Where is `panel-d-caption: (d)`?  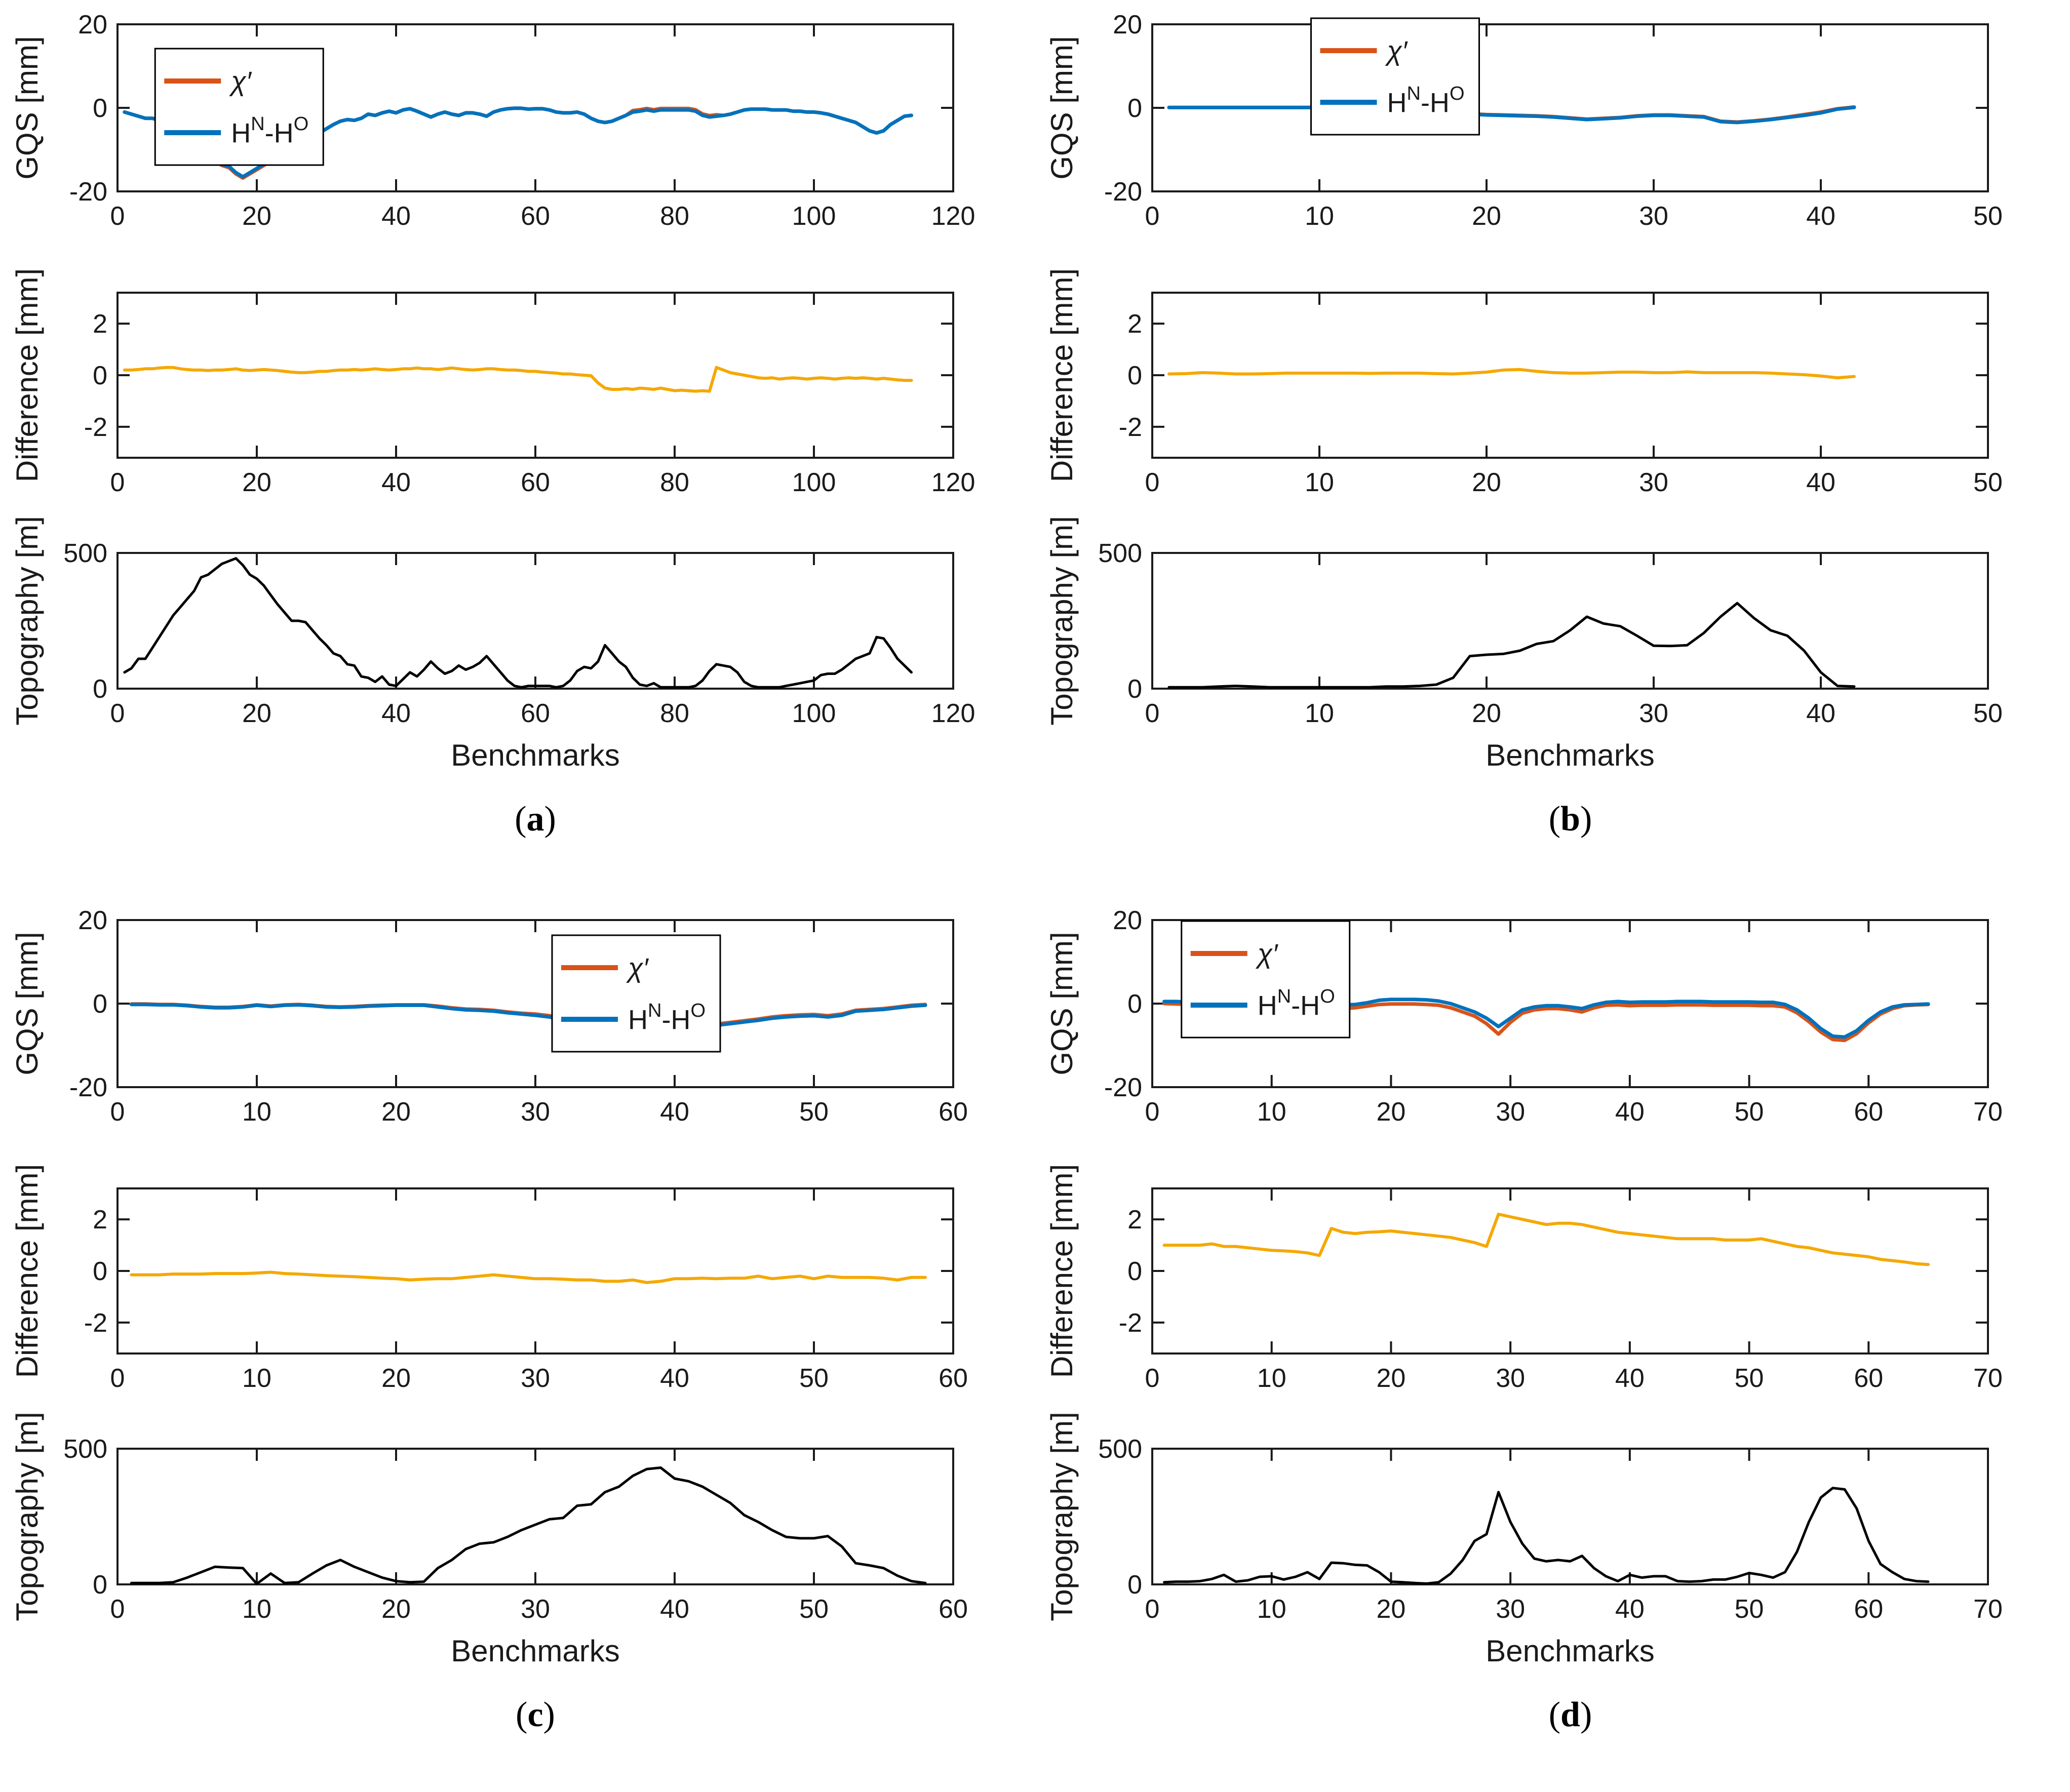
panel-d-caption: (d) is located at coordinates (1552, 1715).